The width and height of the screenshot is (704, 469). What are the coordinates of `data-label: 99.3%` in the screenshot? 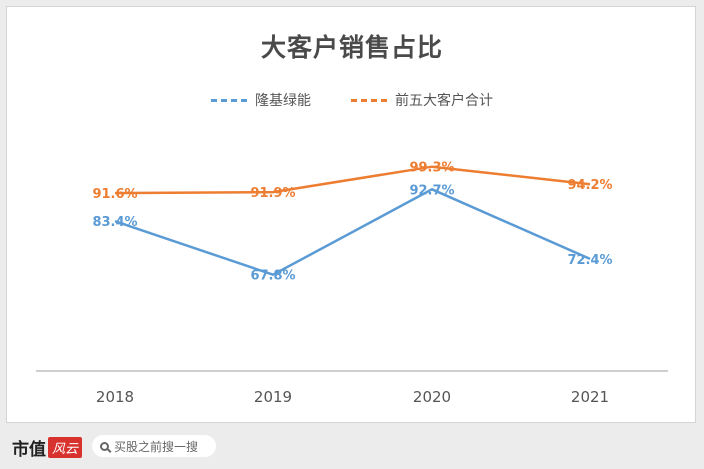 It's located at (431, 168).